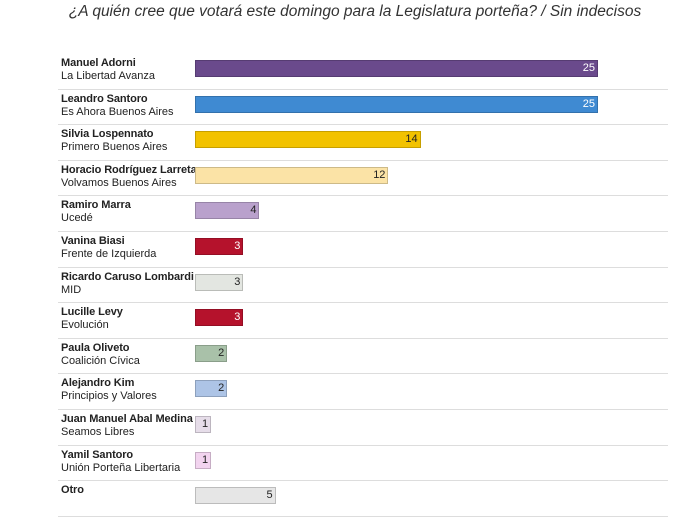  I want to click on candidate-name: Manuel Adorni, so click(98, 63).